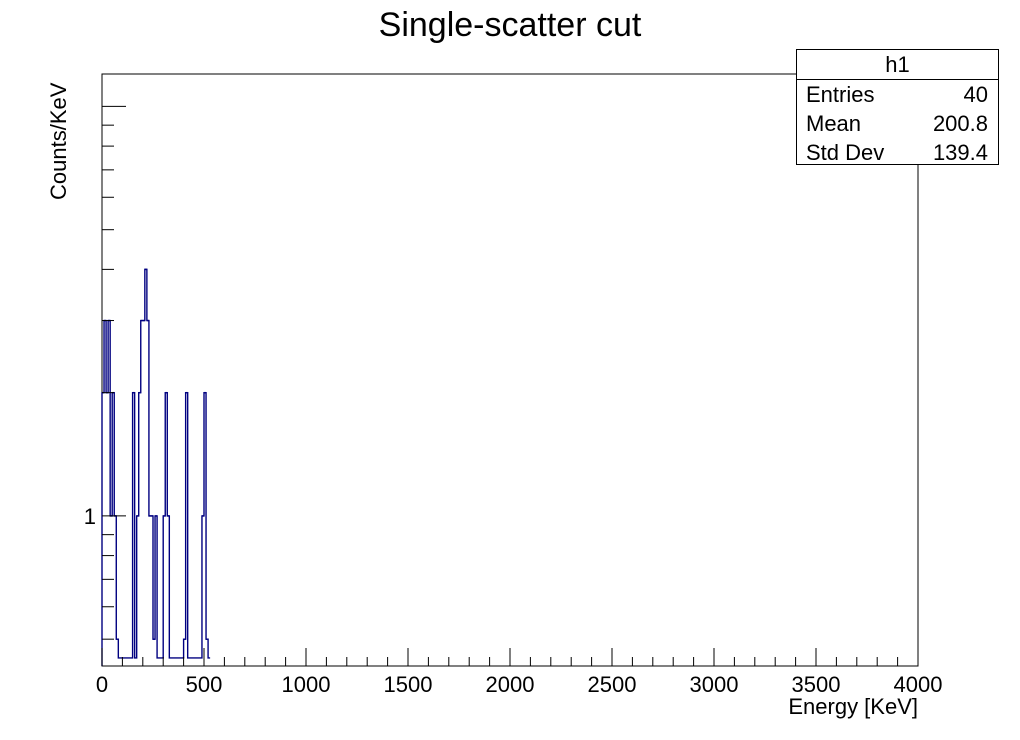 The width and height of the screenshot is (1020, 740). I want to click on stats-value: 200.8, so click(960, 123).